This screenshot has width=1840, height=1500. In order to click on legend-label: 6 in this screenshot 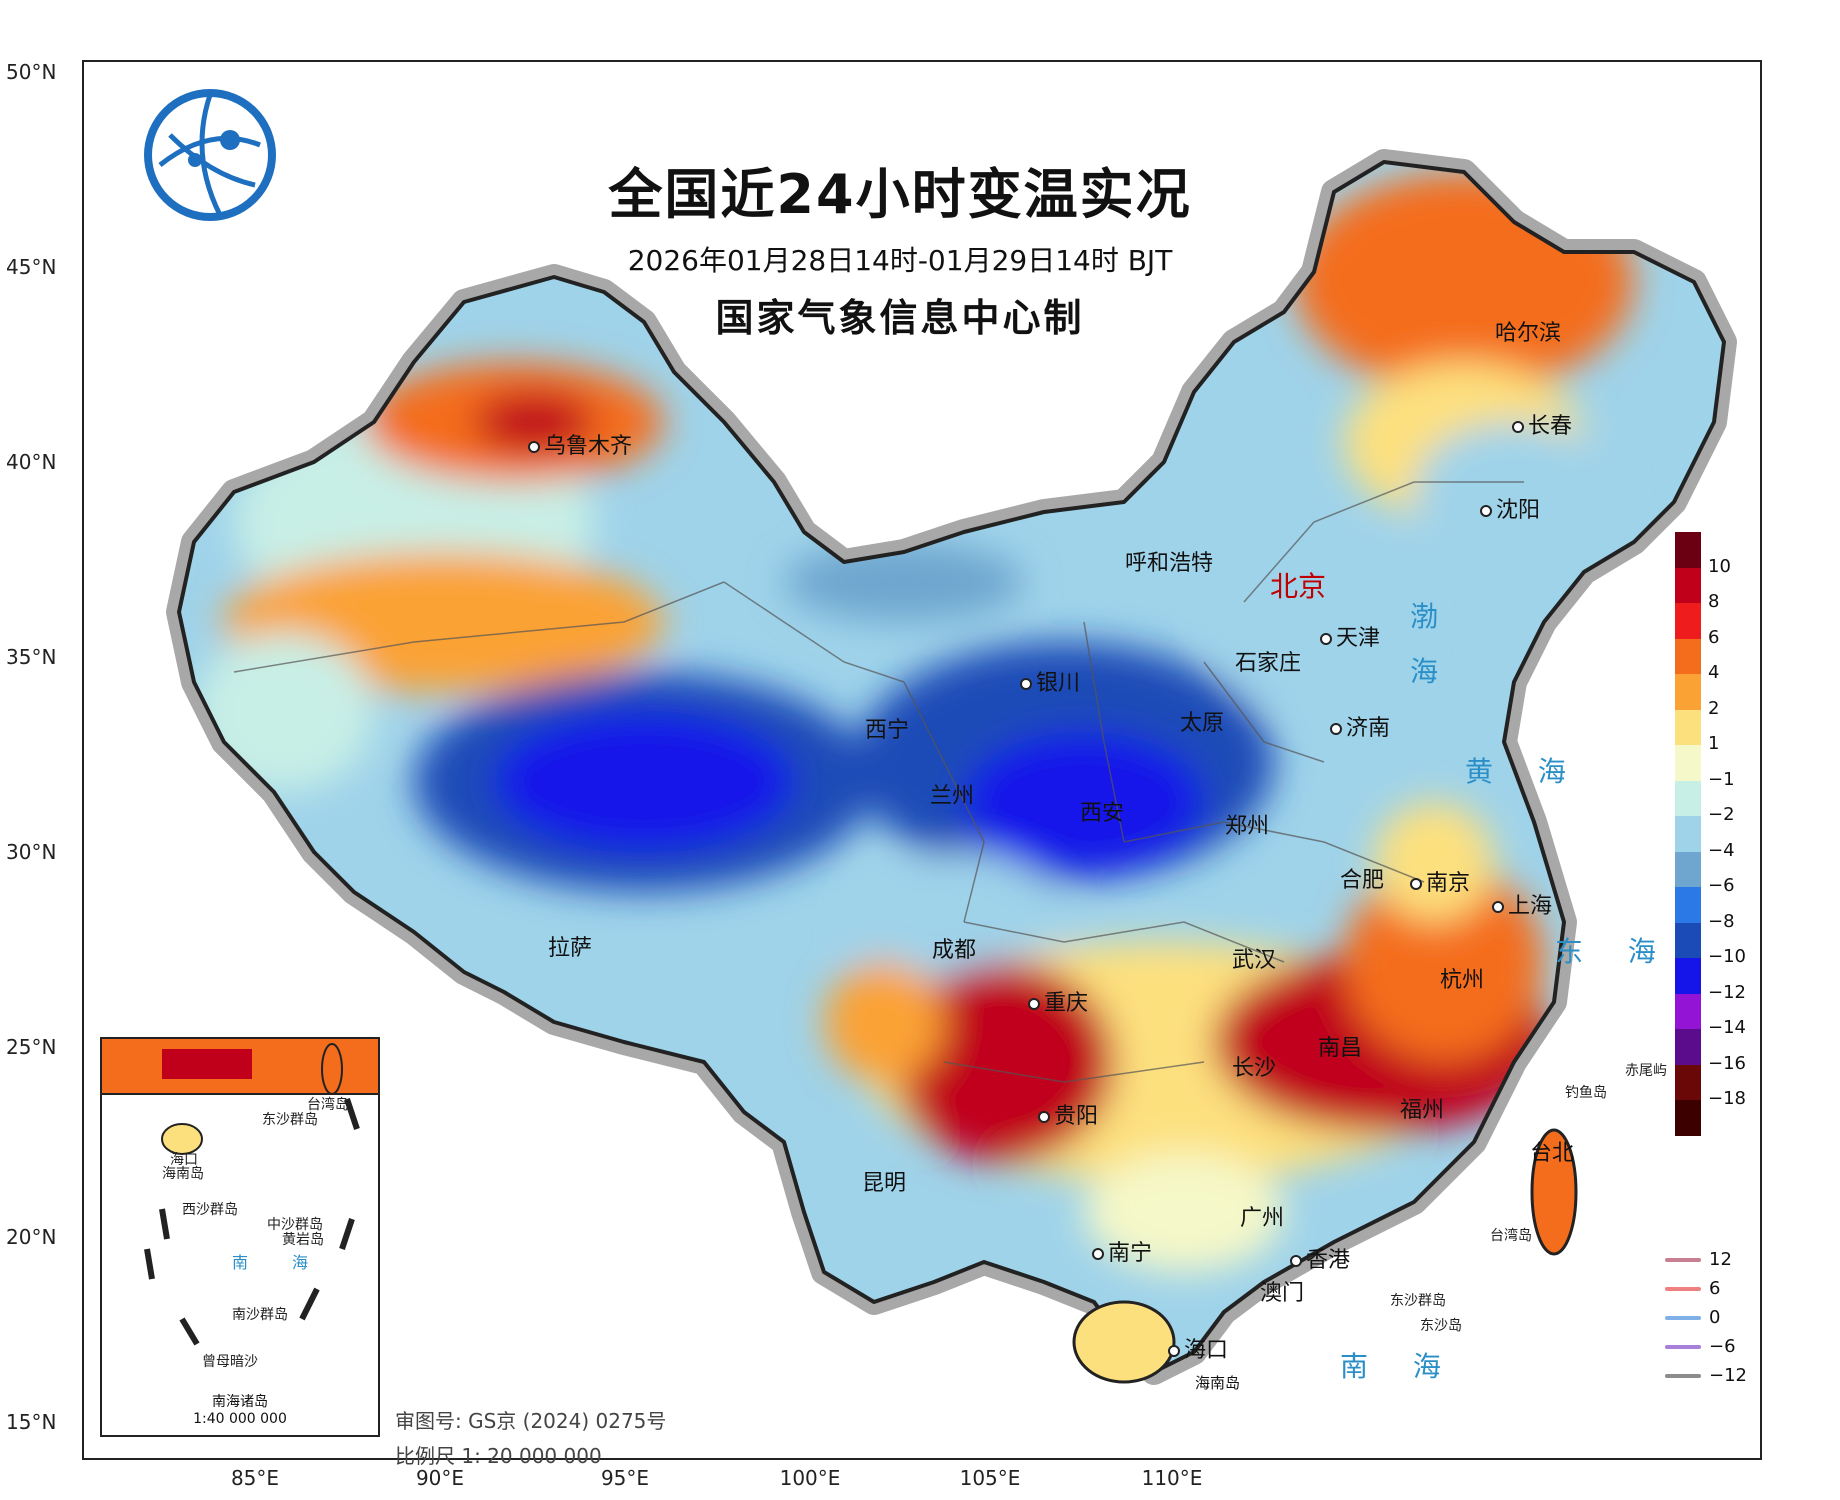, I will do `click(1714, 637)`.